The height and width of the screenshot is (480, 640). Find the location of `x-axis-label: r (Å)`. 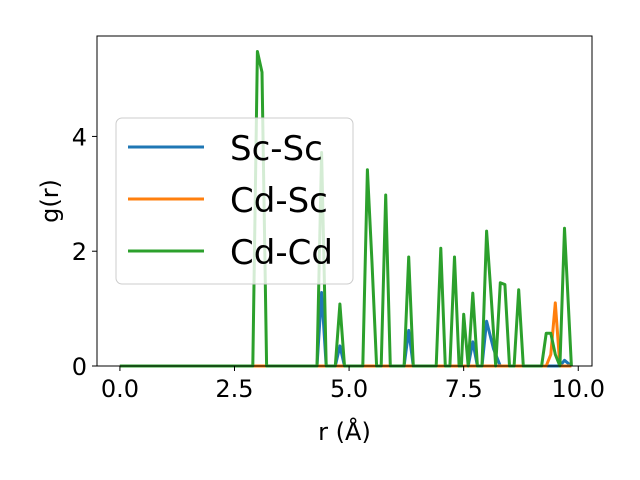

x-axis-label: r (Å) is located at coordinates (344, 431).